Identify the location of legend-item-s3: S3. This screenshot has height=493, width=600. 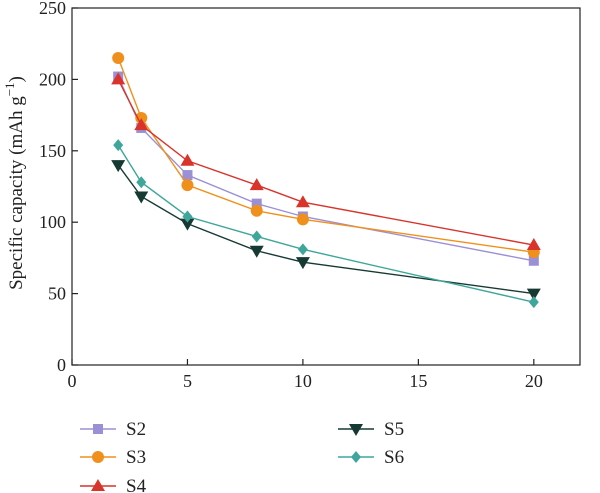
(113, 457).